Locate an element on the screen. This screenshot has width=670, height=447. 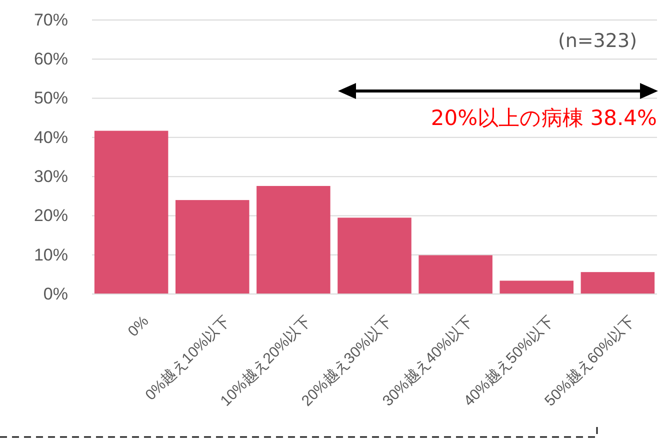
annotation: 20%以上の病棟 38.4% is located at coordinates (543, 118).